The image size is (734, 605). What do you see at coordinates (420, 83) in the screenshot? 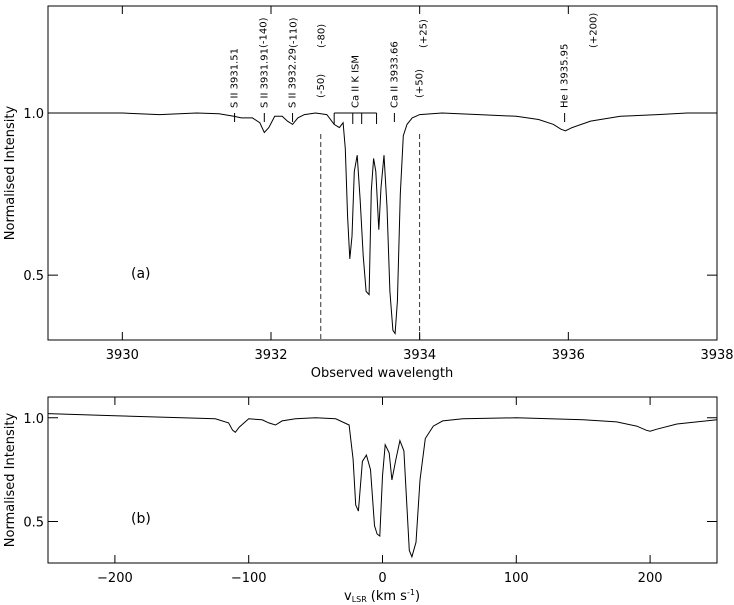
I see `velocity-annotation: (+50)` at bounding box center [420, 83].